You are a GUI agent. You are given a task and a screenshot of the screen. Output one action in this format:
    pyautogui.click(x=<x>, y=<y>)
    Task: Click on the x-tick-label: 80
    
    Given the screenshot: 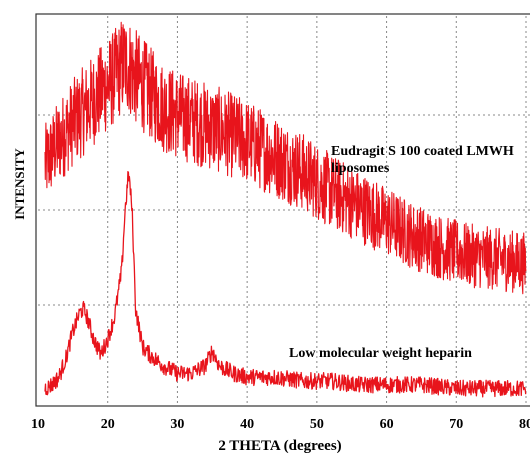 What is the action you would take?
    pyautogui.click(x=524, y=424)
    